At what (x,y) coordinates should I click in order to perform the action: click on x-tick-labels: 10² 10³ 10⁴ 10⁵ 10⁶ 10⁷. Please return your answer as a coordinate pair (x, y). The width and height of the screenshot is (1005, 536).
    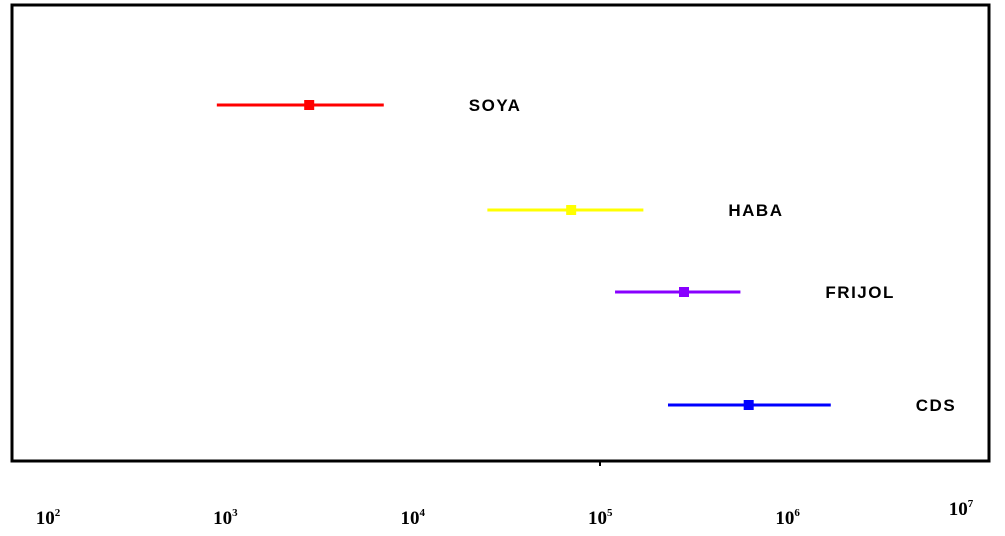
    Looking at the image, I should click on (505, 513).